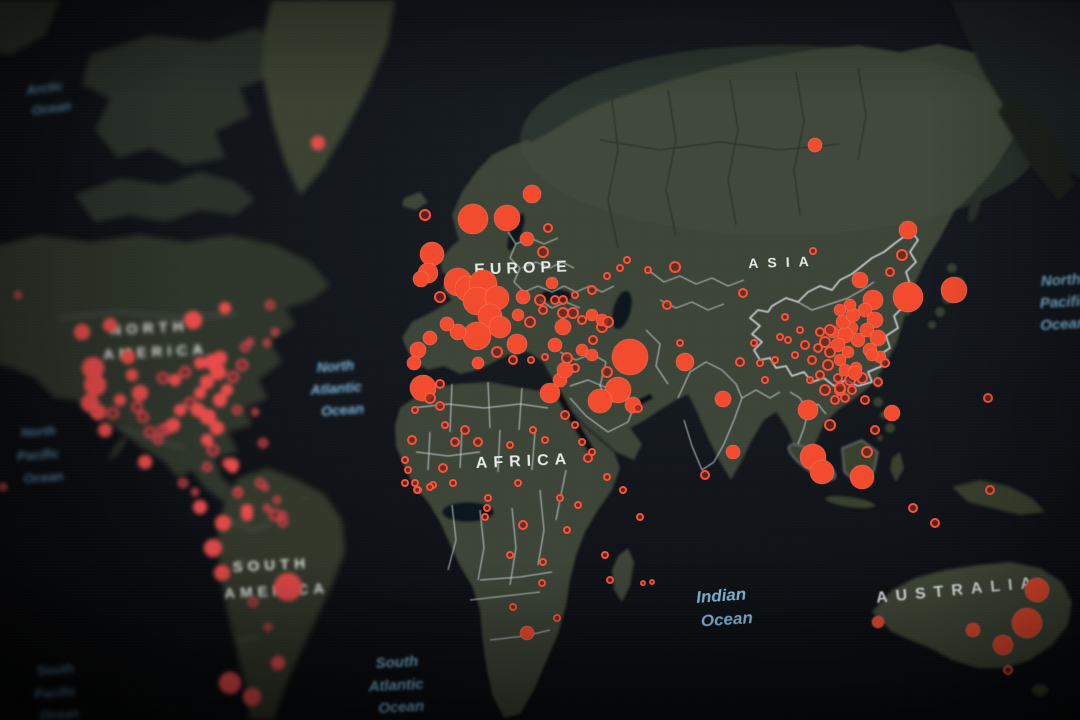 This screenshot has height=720, width=1080. I want to click on label-south-pacific-line1: South, so click(55, 670).